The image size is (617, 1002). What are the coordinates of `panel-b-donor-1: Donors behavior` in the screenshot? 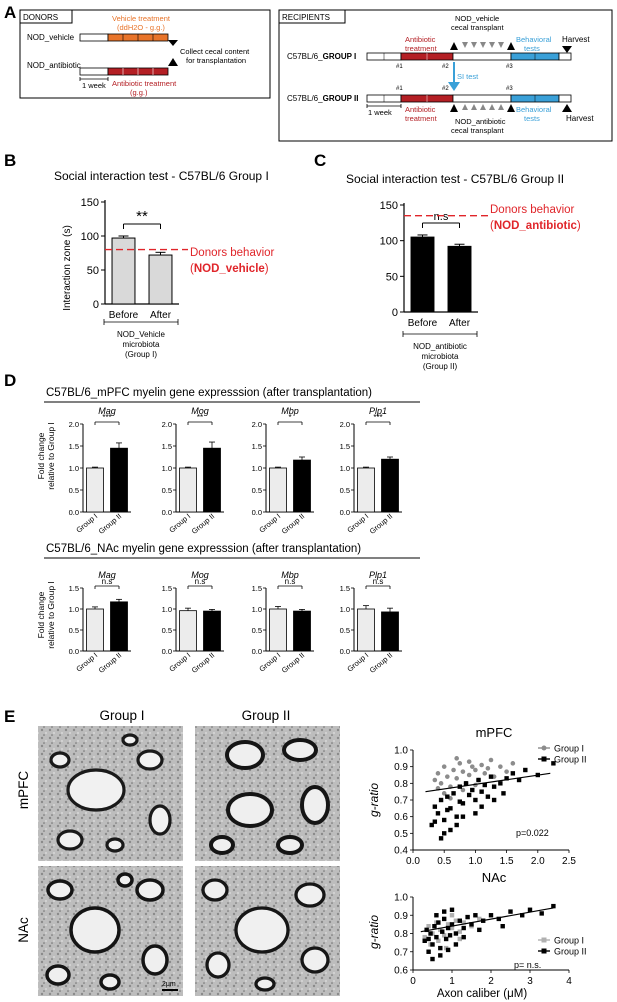 It's located at (232, 253).